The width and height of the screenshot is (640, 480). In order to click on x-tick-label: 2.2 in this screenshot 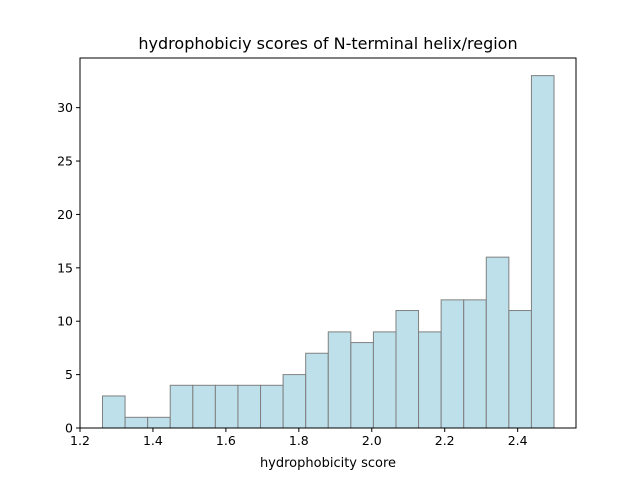, I will do `click(445, 440)`.